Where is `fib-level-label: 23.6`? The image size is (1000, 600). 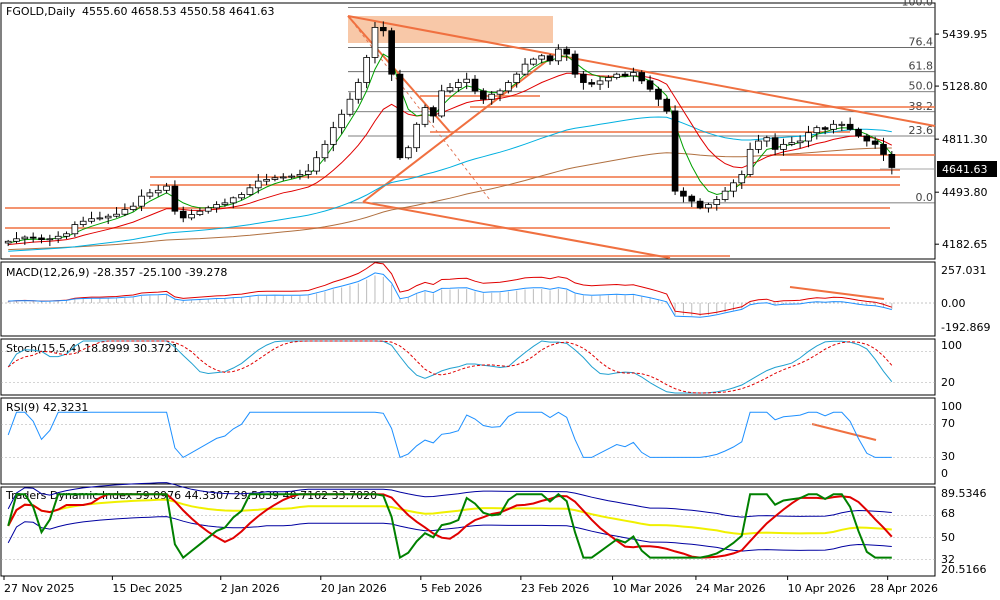
fib-level-label: 23.6 is located at coordinates (921, 130).